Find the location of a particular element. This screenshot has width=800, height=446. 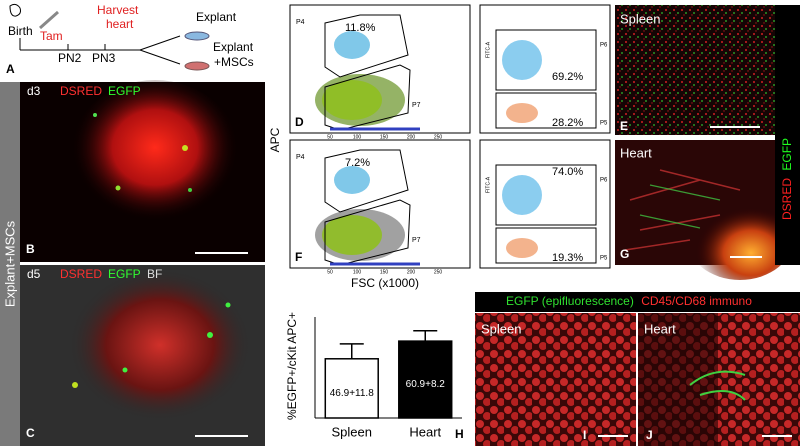

event: heart is located at coordinates (120, 24).